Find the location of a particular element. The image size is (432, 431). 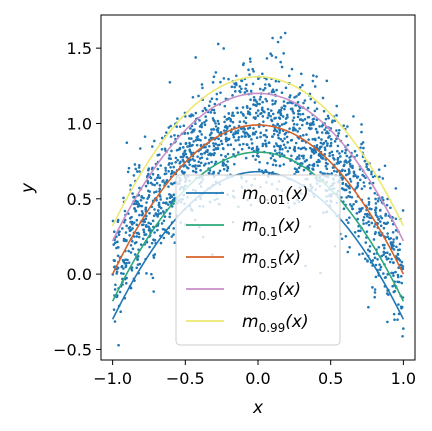

legend-label-0.01: m0.01(x) is located at coordinates (275, 195).